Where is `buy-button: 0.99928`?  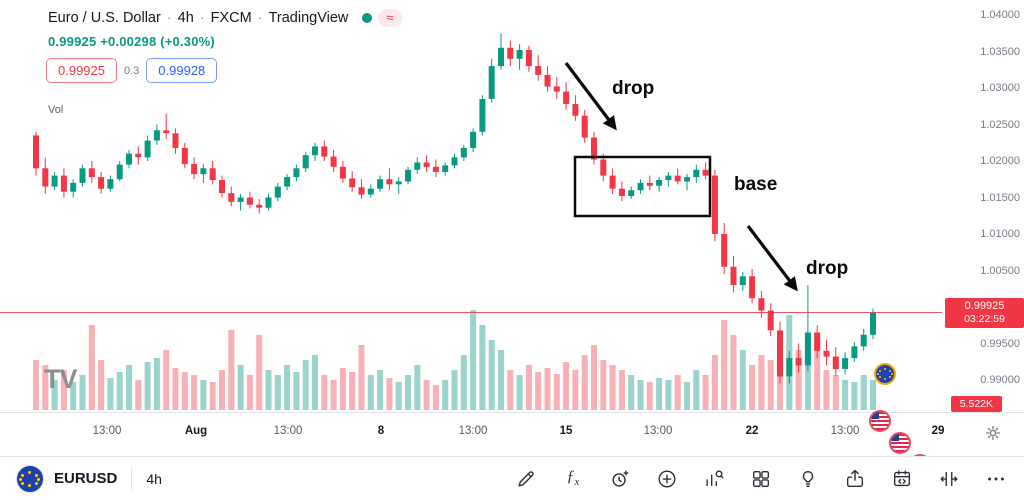
buy-button: 0.99928 is located at coordinates (182, 70).